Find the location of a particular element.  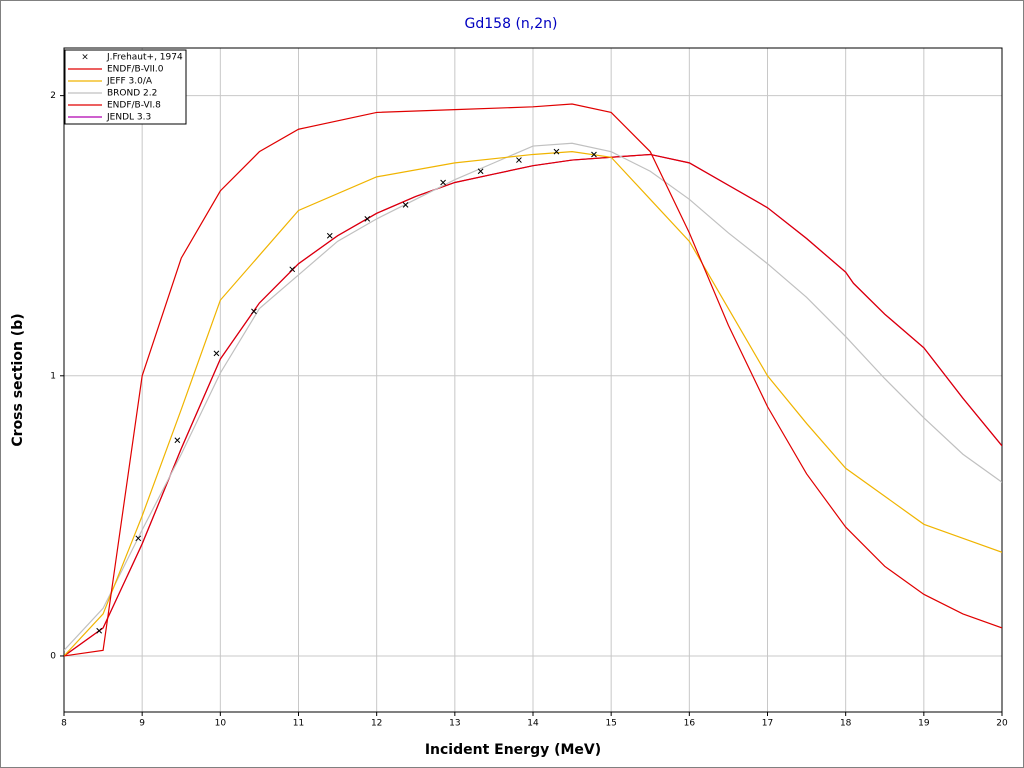

x-tick-label: 11 is located at coordinates (298, 724).